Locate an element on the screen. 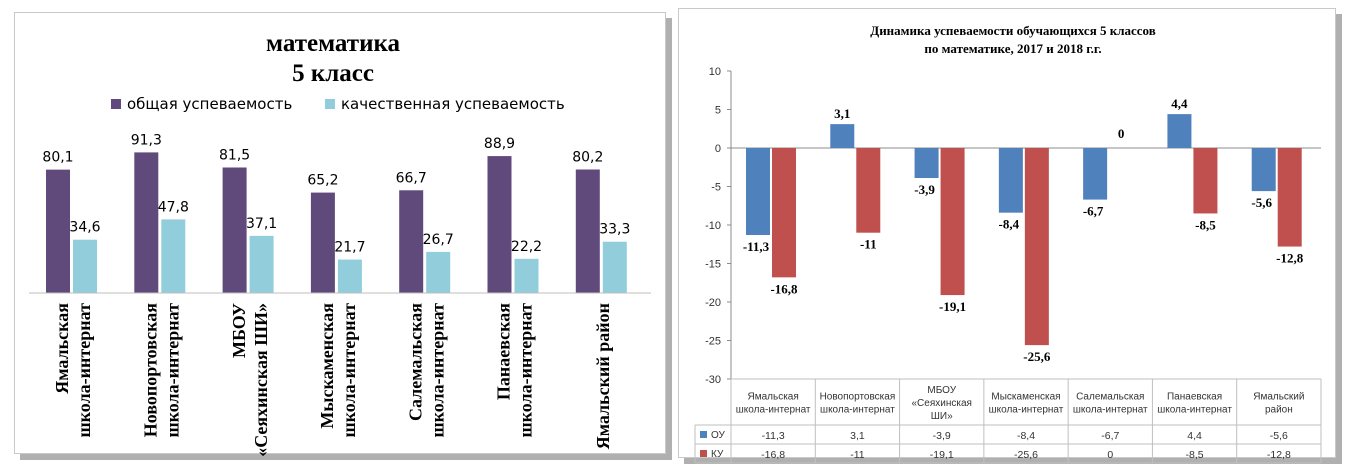 This screenshot has width=1346, height=466. right-bar-s0-c2 is located at coordinates (926, 163).